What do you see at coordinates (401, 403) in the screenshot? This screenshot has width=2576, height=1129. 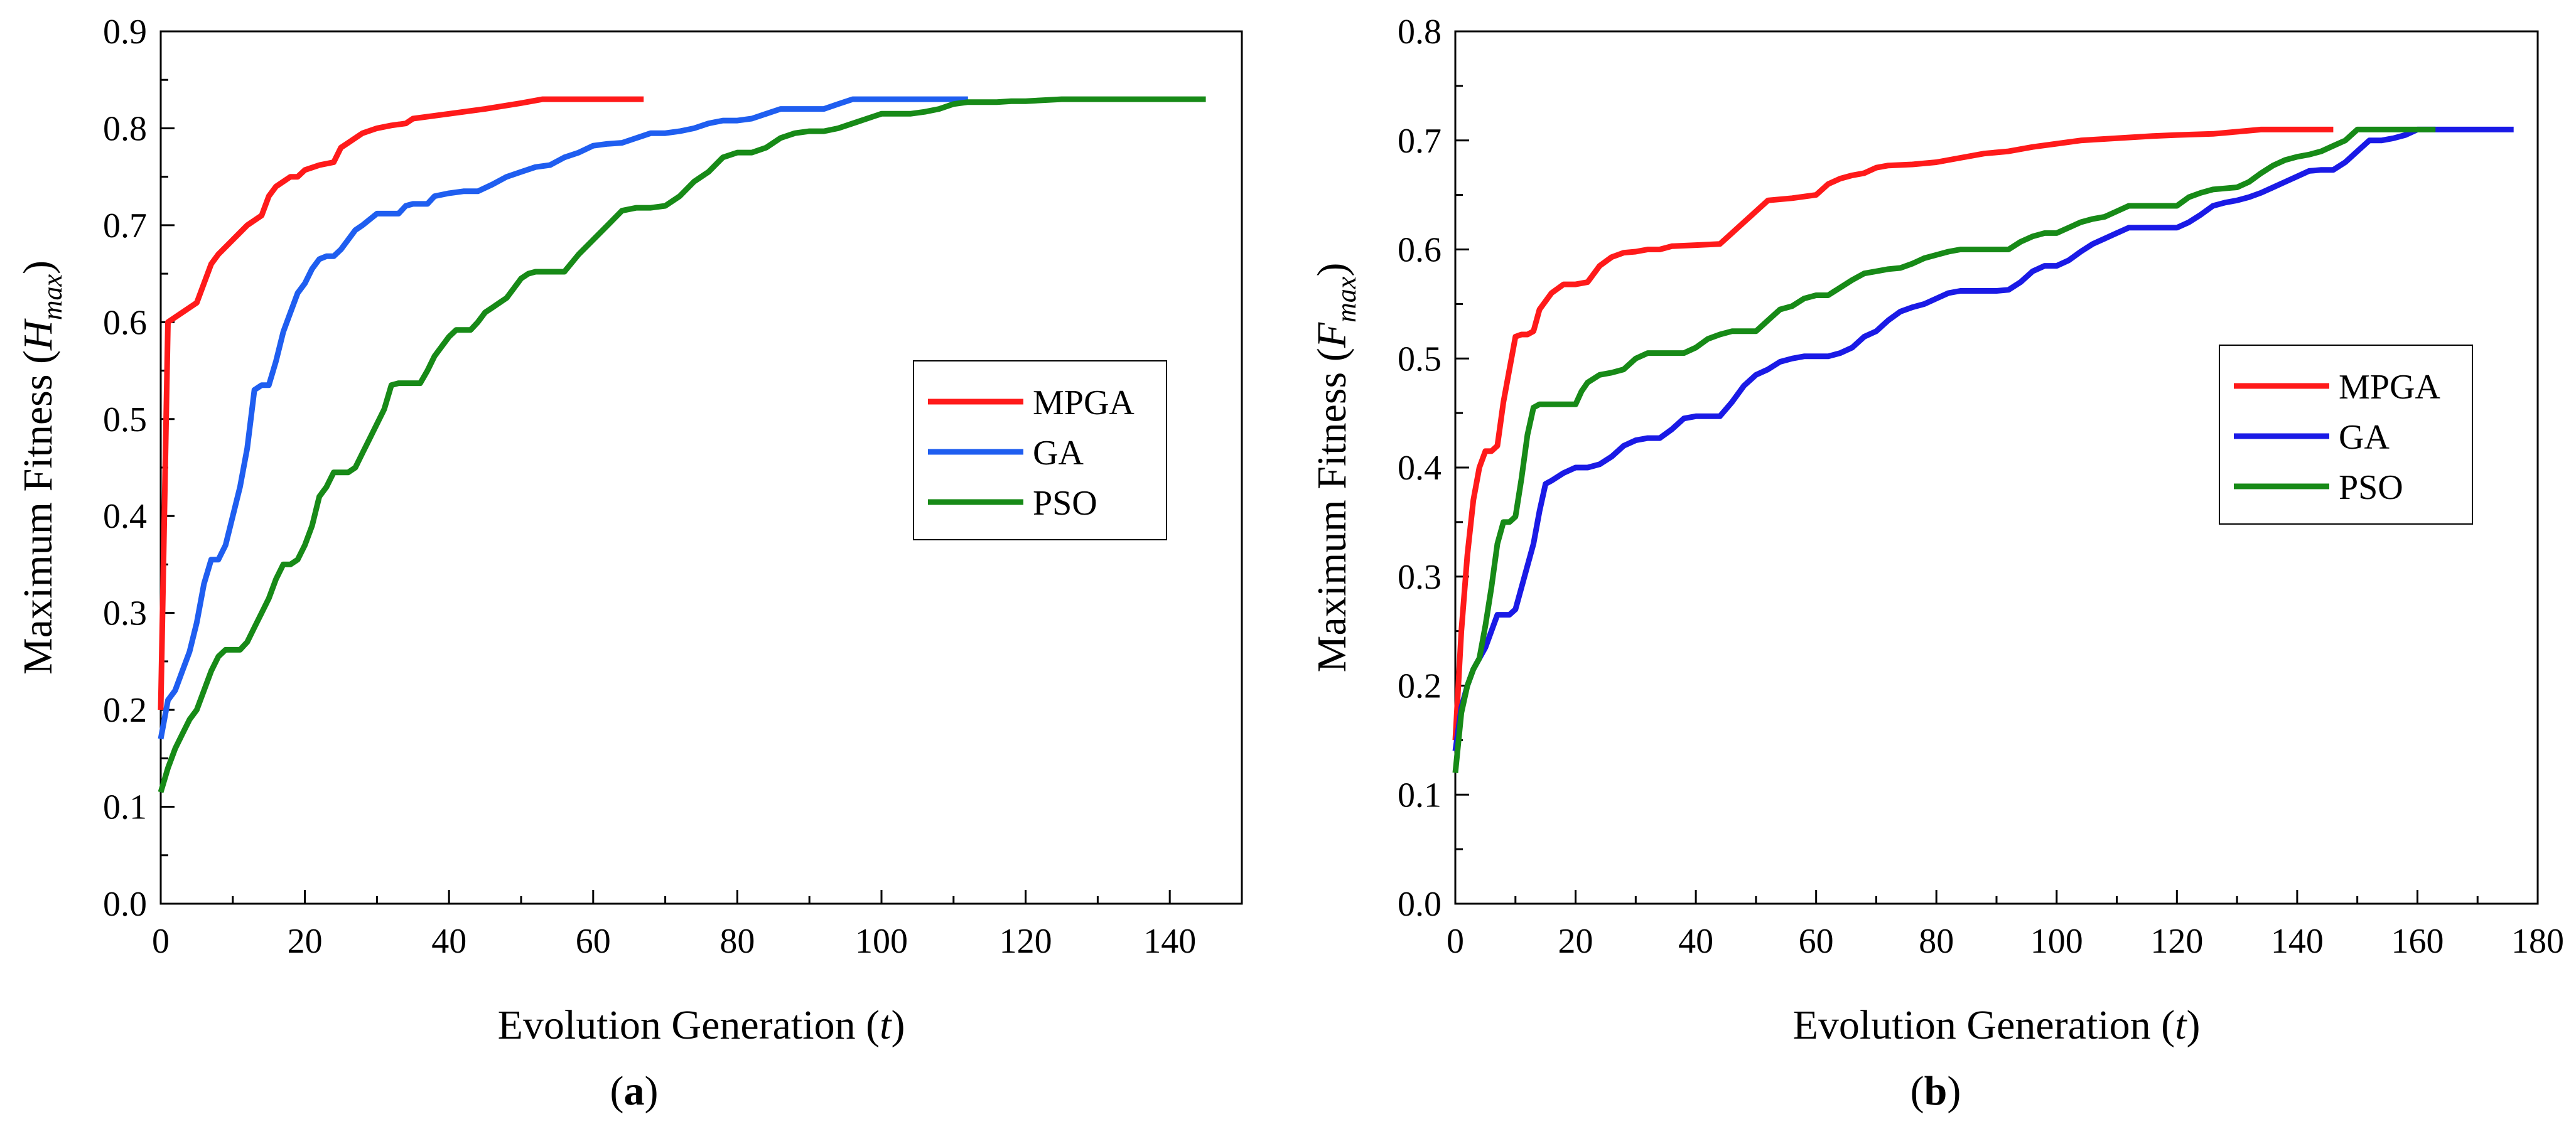 I see `series-line-mpga` at bounding box center [401, 403].